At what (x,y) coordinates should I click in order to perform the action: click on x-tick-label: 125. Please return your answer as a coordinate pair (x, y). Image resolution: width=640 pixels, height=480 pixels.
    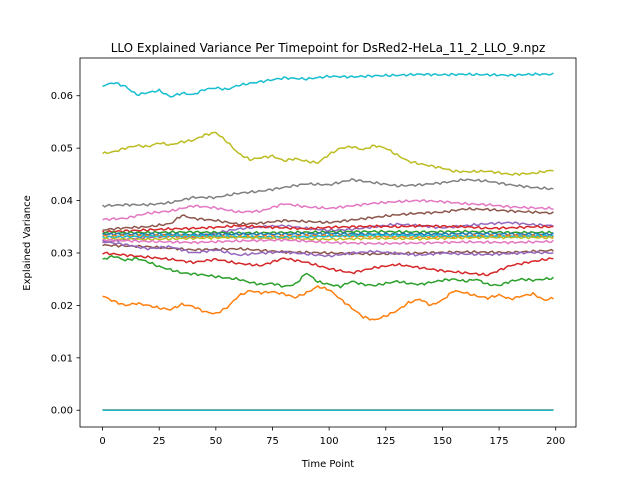
    Looking at the image, I should click on (385, 441).